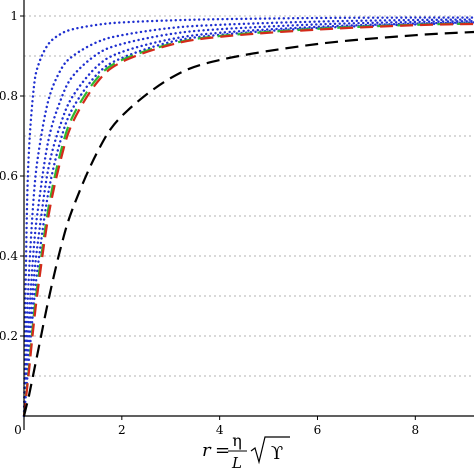 The height and width of the screenshot is (474, 474). What do you see at coordinates (318, 430) in the screenshot?
I see `x-tick-label-3: 6` at bounding box center [318, 430].